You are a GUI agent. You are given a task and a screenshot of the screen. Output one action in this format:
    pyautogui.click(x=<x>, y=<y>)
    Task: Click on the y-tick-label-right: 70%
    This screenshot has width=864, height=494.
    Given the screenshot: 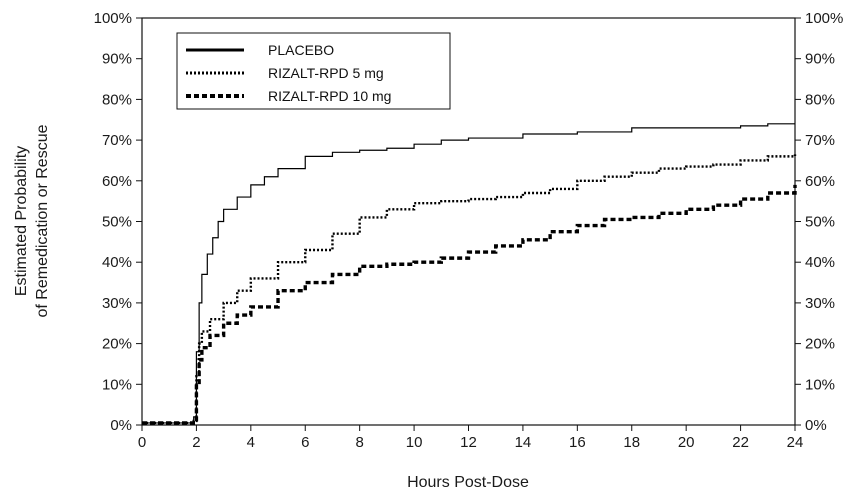 What is the action you would take?
    pyautogui.click(x=820, y=140)
    